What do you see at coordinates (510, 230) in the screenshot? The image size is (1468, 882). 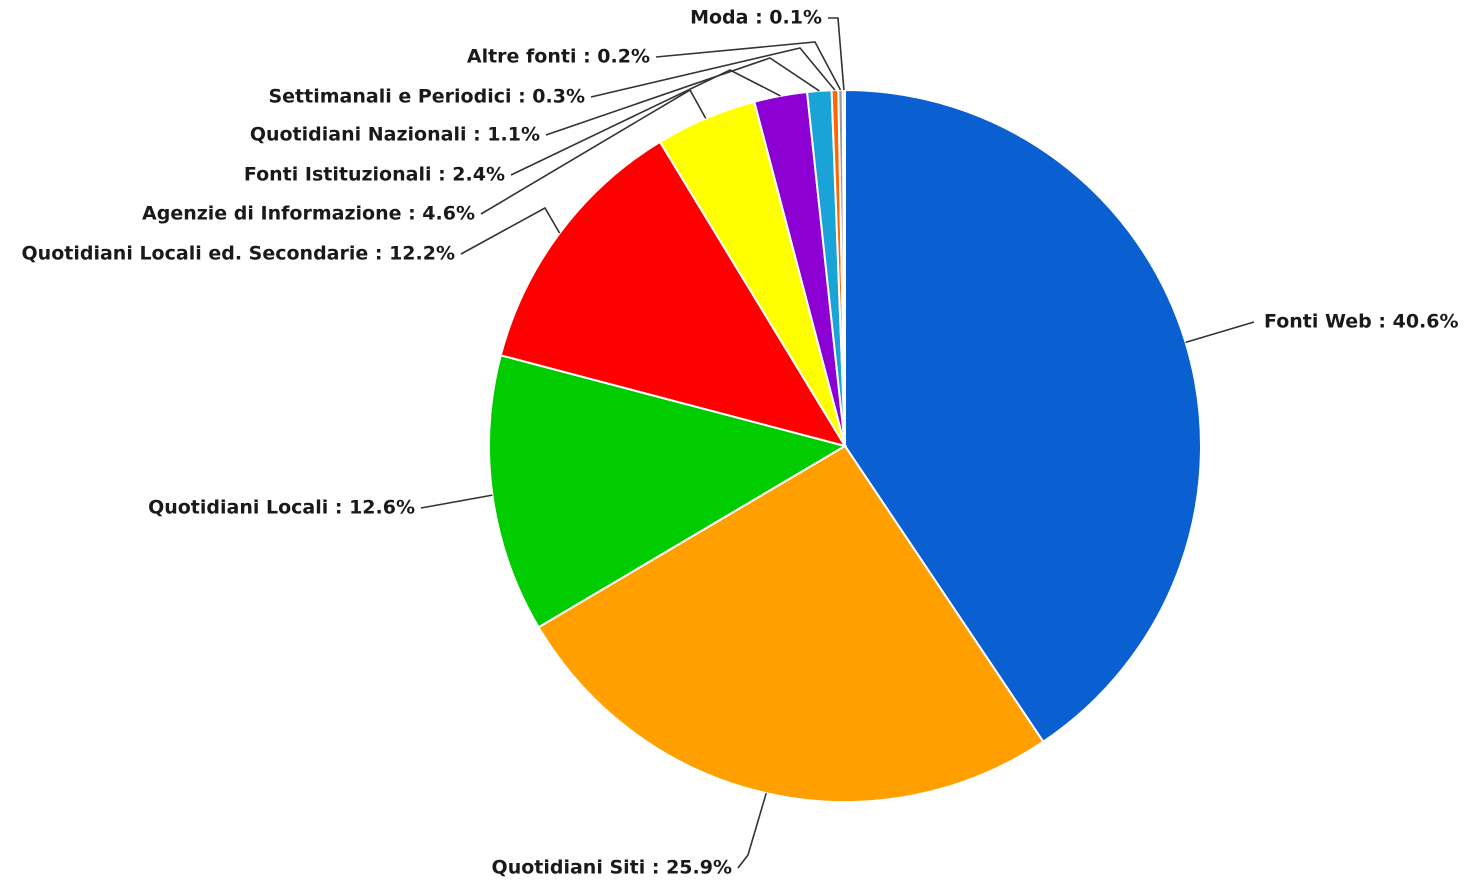 I see `leader-quotidiani-locali-ed-secondarie` at bounding box center [510, 230].